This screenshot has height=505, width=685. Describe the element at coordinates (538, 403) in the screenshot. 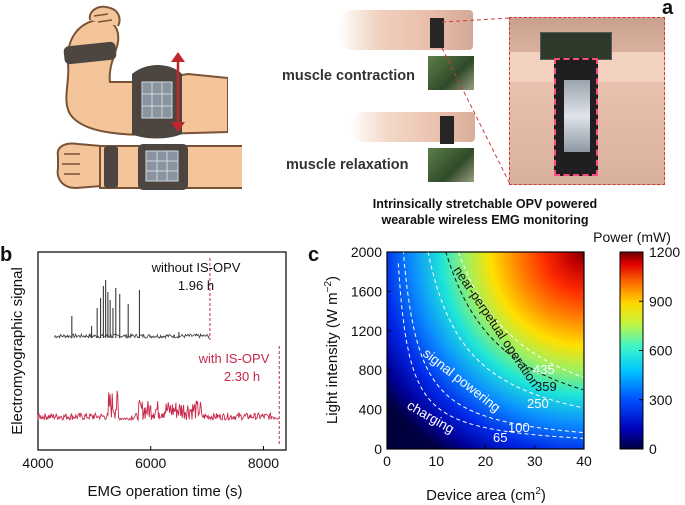

I see `contour-label-250: 250` at that location.